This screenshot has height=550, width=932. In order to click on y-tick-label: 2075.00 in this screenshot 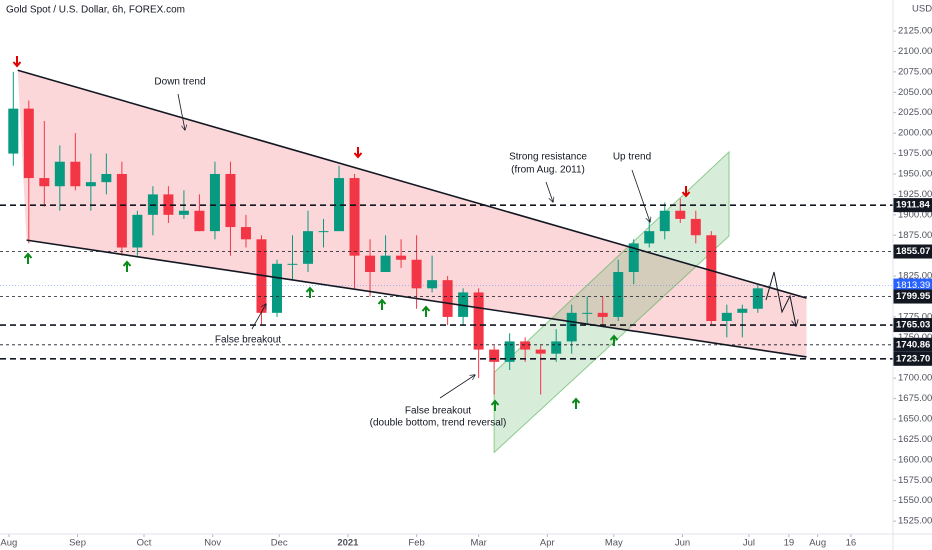, I will do `click(915, 71)`.